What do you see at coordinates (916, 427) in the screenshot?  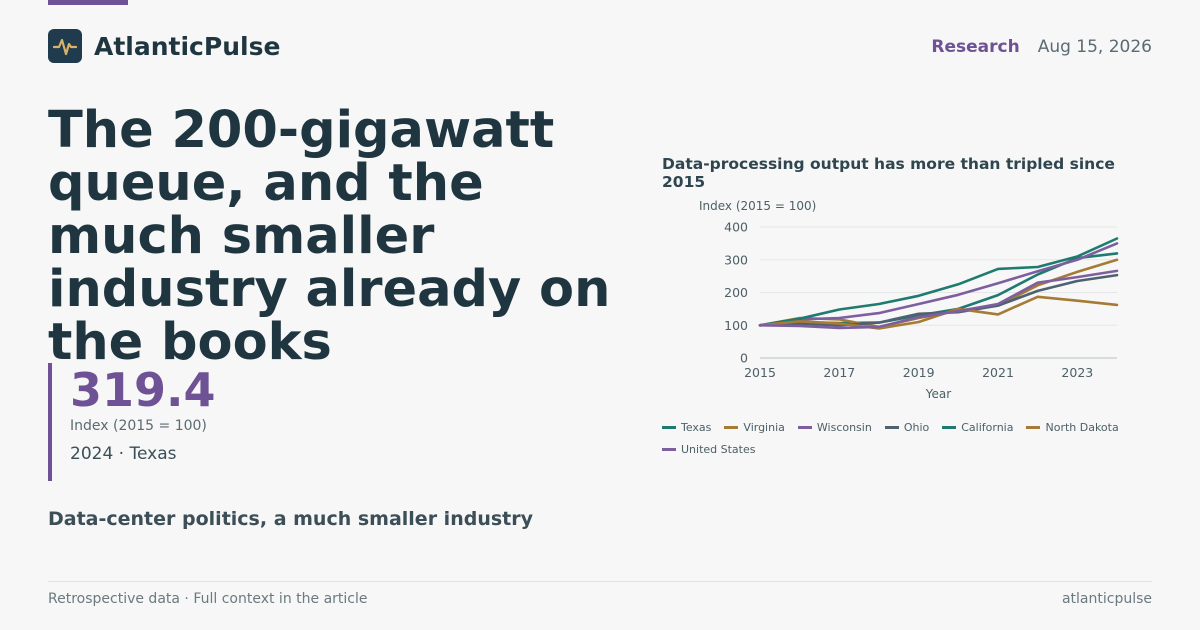 I see `legend-label: Ohio` at bounding box center [916, 427].